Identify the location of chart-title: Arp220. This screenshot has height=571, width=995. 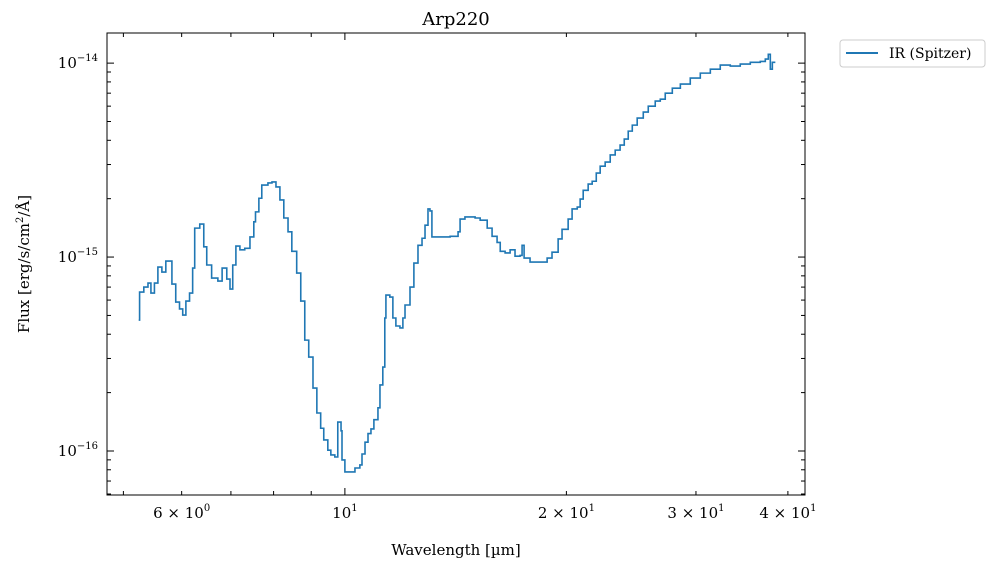
(455, 19).